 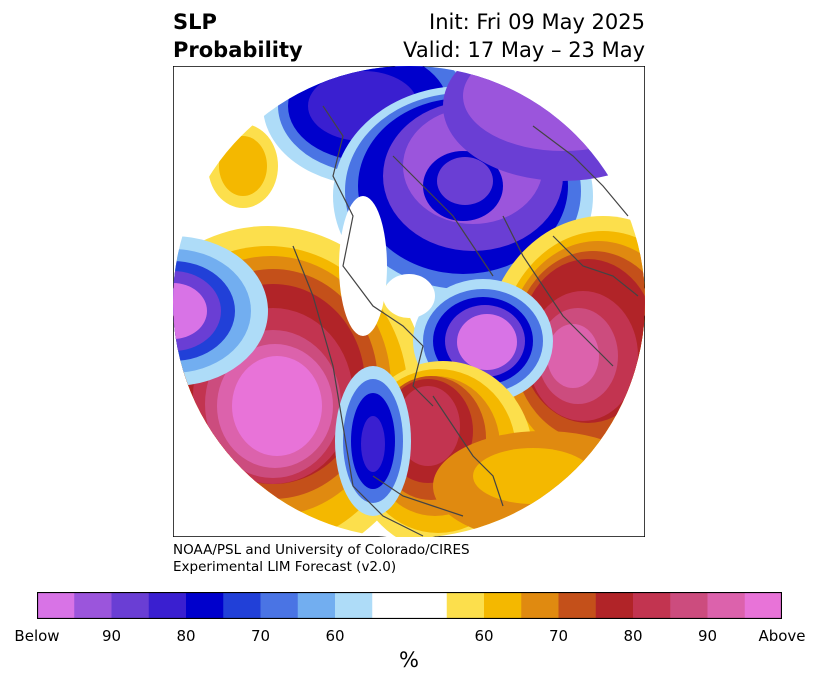 I want to click on colorbar-border, so click(x=409, y=605).